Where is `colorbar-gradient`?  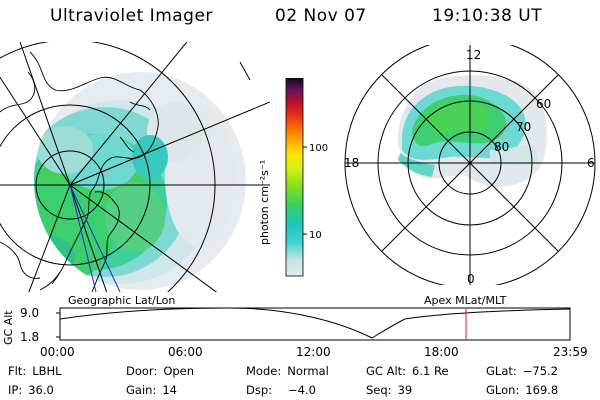 colorbar-gradient is located at coordinates (294, 177).